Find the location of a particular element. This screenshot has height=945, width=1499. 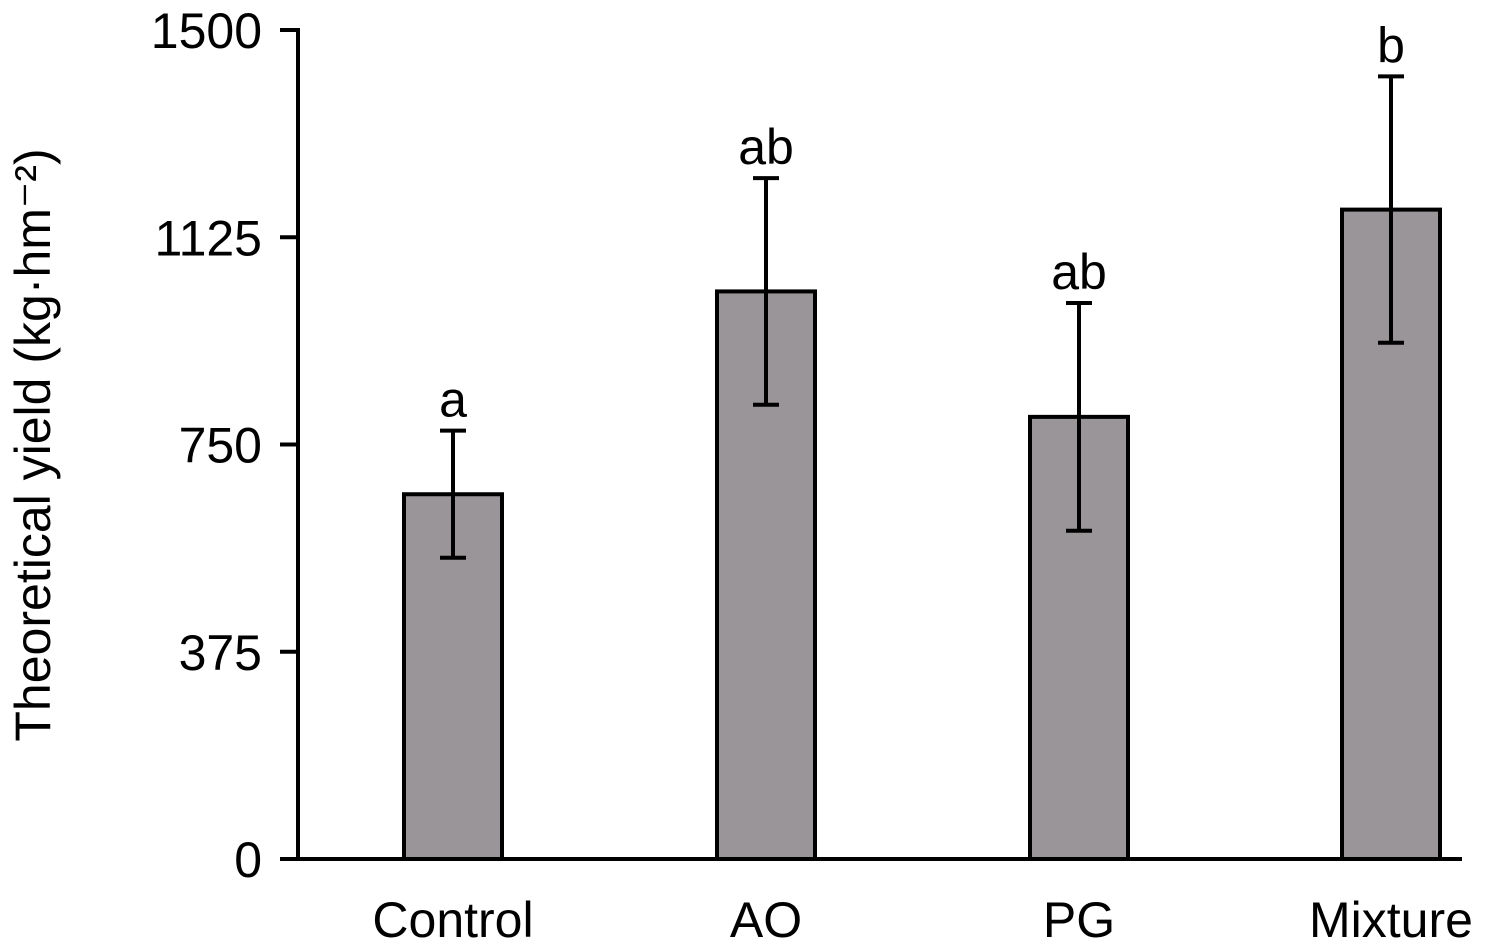

significance-label: b is located at coordinates (1391, 45).